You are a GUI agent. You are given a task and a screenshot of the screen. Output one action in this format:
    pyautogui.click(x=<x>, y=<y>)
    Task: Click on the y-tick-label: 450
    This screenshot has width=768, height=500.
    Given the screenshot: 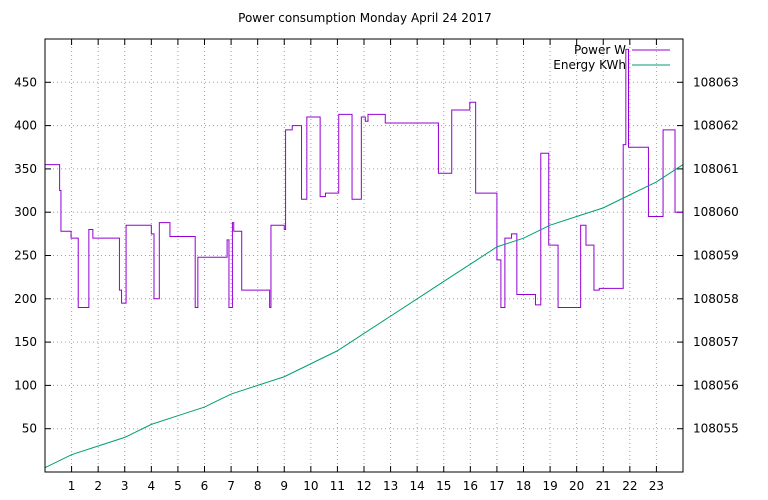 What is the action you would take?
    pyautogui.click(x=25, y=82)
    